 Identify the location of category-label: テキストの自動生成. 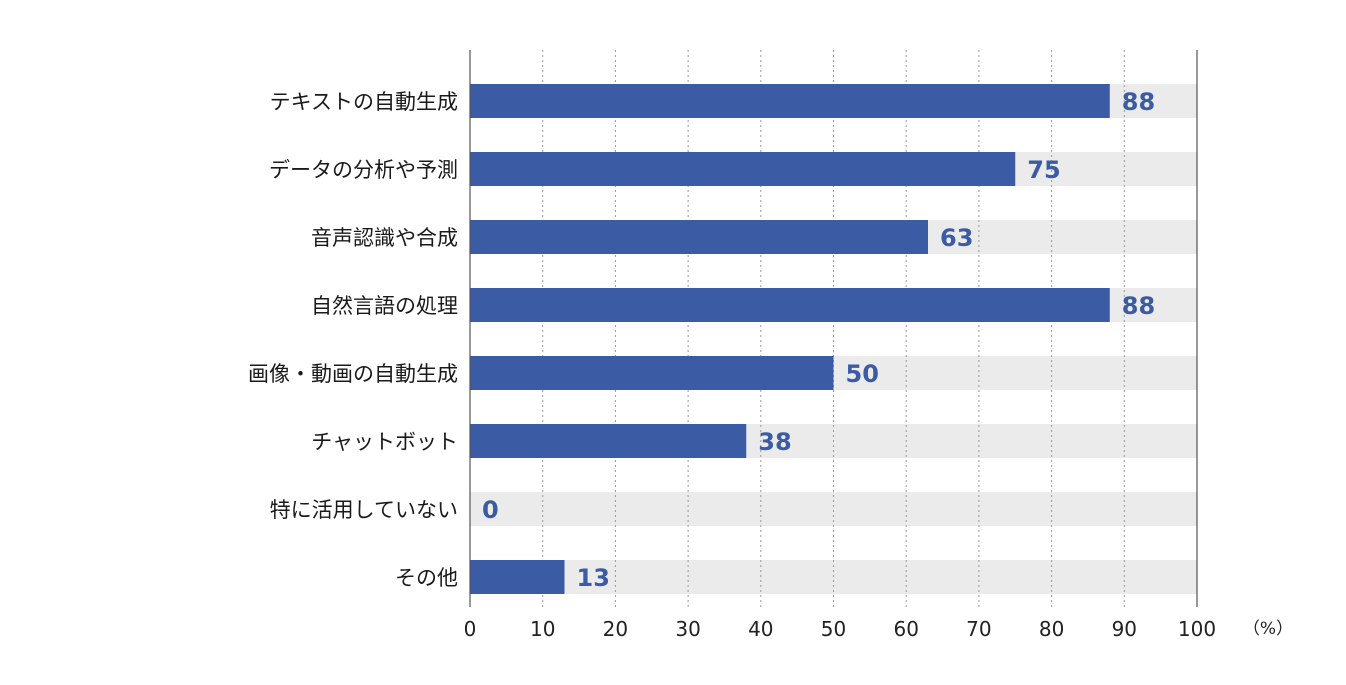
(364, 102).